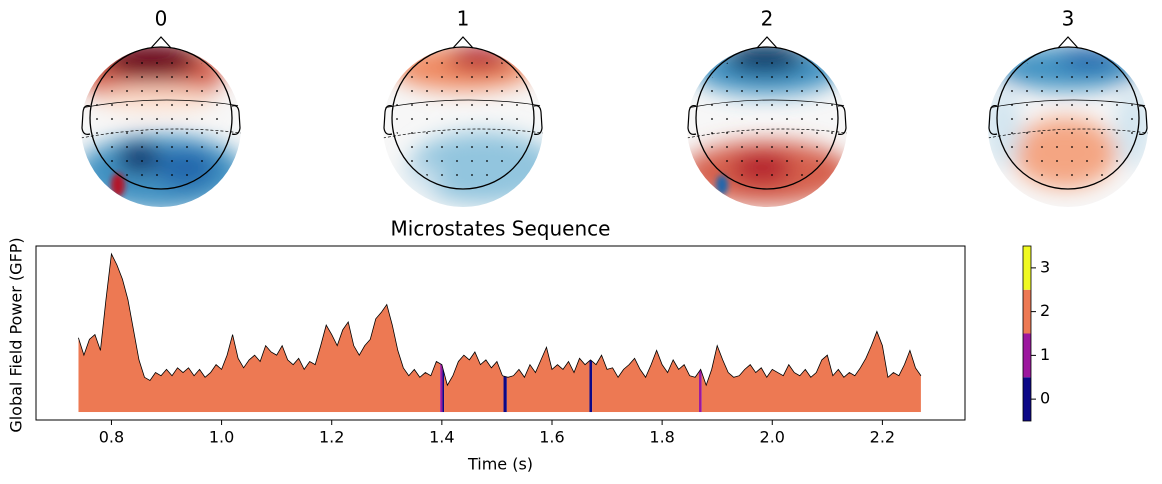  What do you see at coordinates (767, 19) in the screenshot?
I see `topomap-title: 2` at bounding box center [767, 19].